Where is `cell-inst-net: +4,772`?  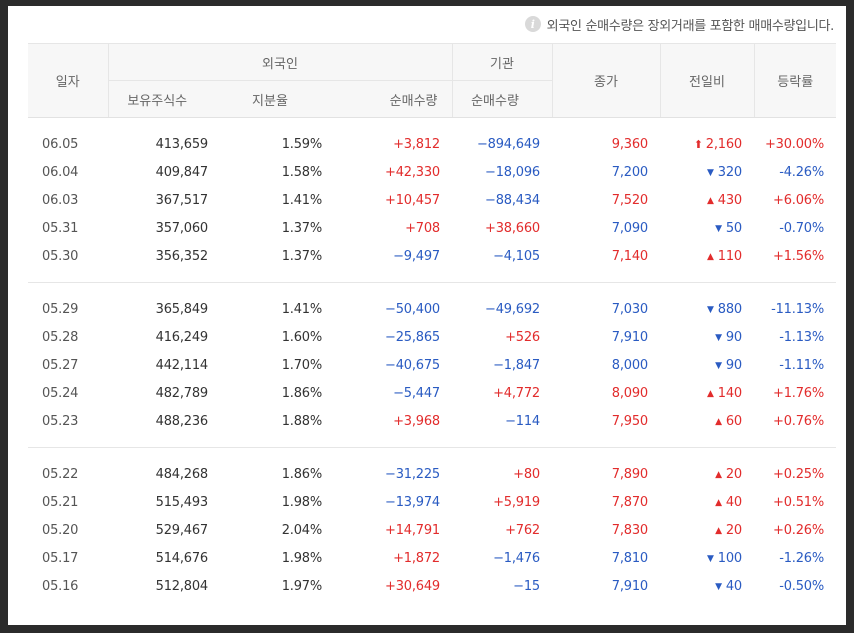 cell-inst-net: +4,772 is located at coordinates (516, 393).